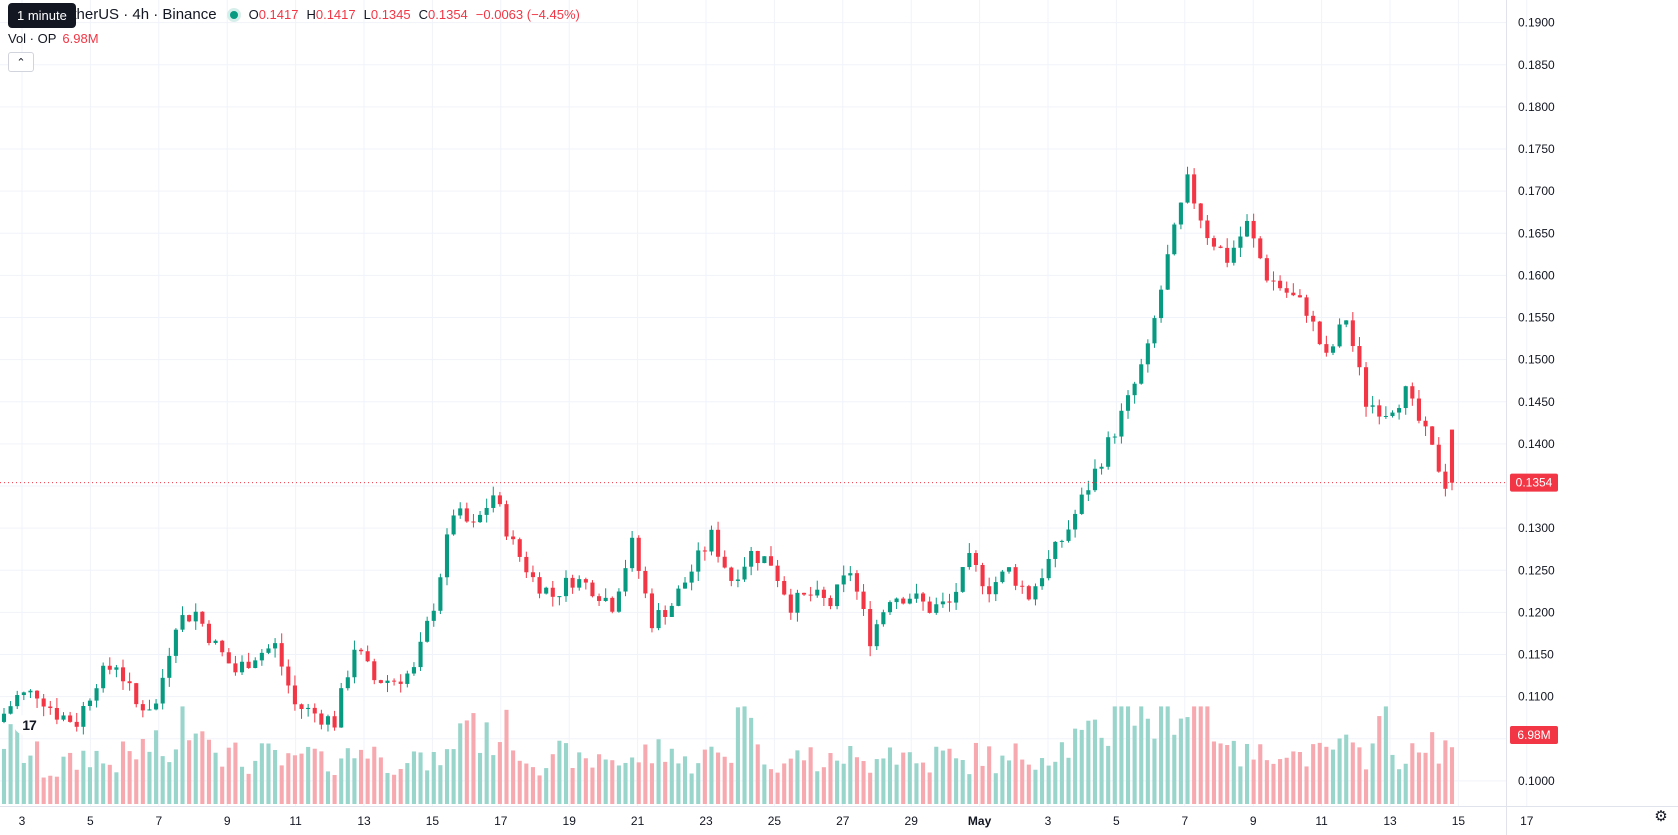 The image size is (1678, 835). Describe the element at coordinates (21, 62) in the screenshot. I see `collapse-legend-button: ⌃` at that location.